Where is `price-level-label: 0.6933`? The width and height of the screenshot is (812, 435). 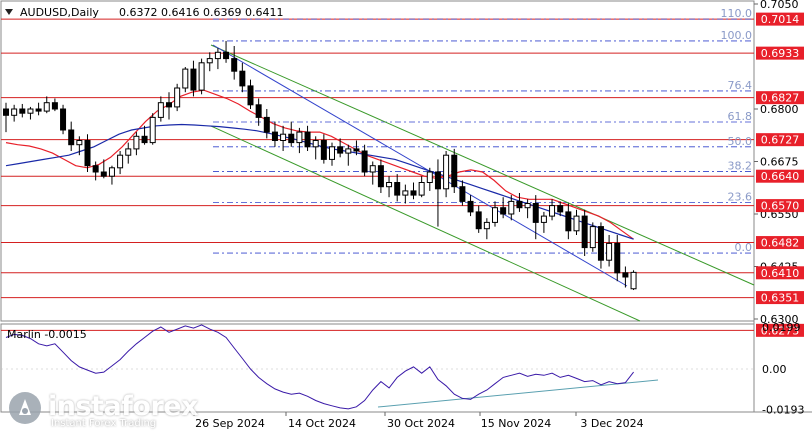
price-level-label: 0.6933 is located at coordinates (780, 53).